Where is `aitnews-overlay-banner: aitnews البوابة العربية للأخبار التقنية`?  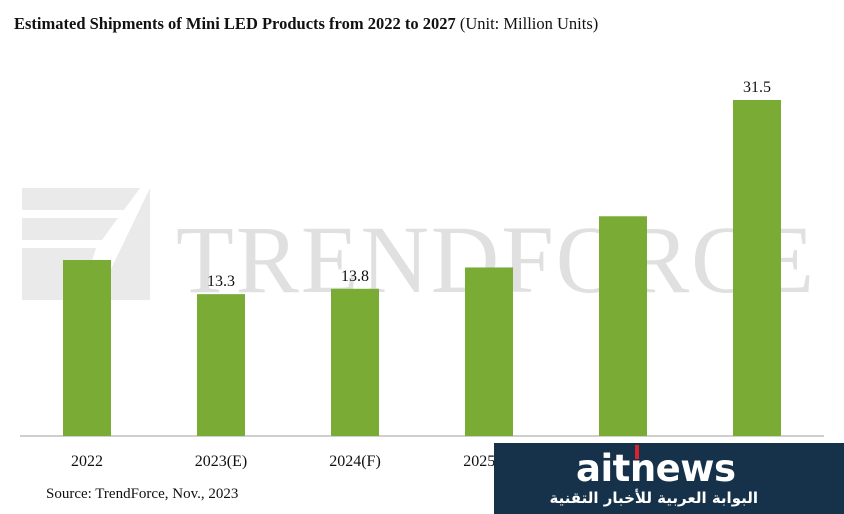 aitnews-overlay-banner: aitnews البوابة العربية للأخبار التقنية is located at coordinates (669, 478).